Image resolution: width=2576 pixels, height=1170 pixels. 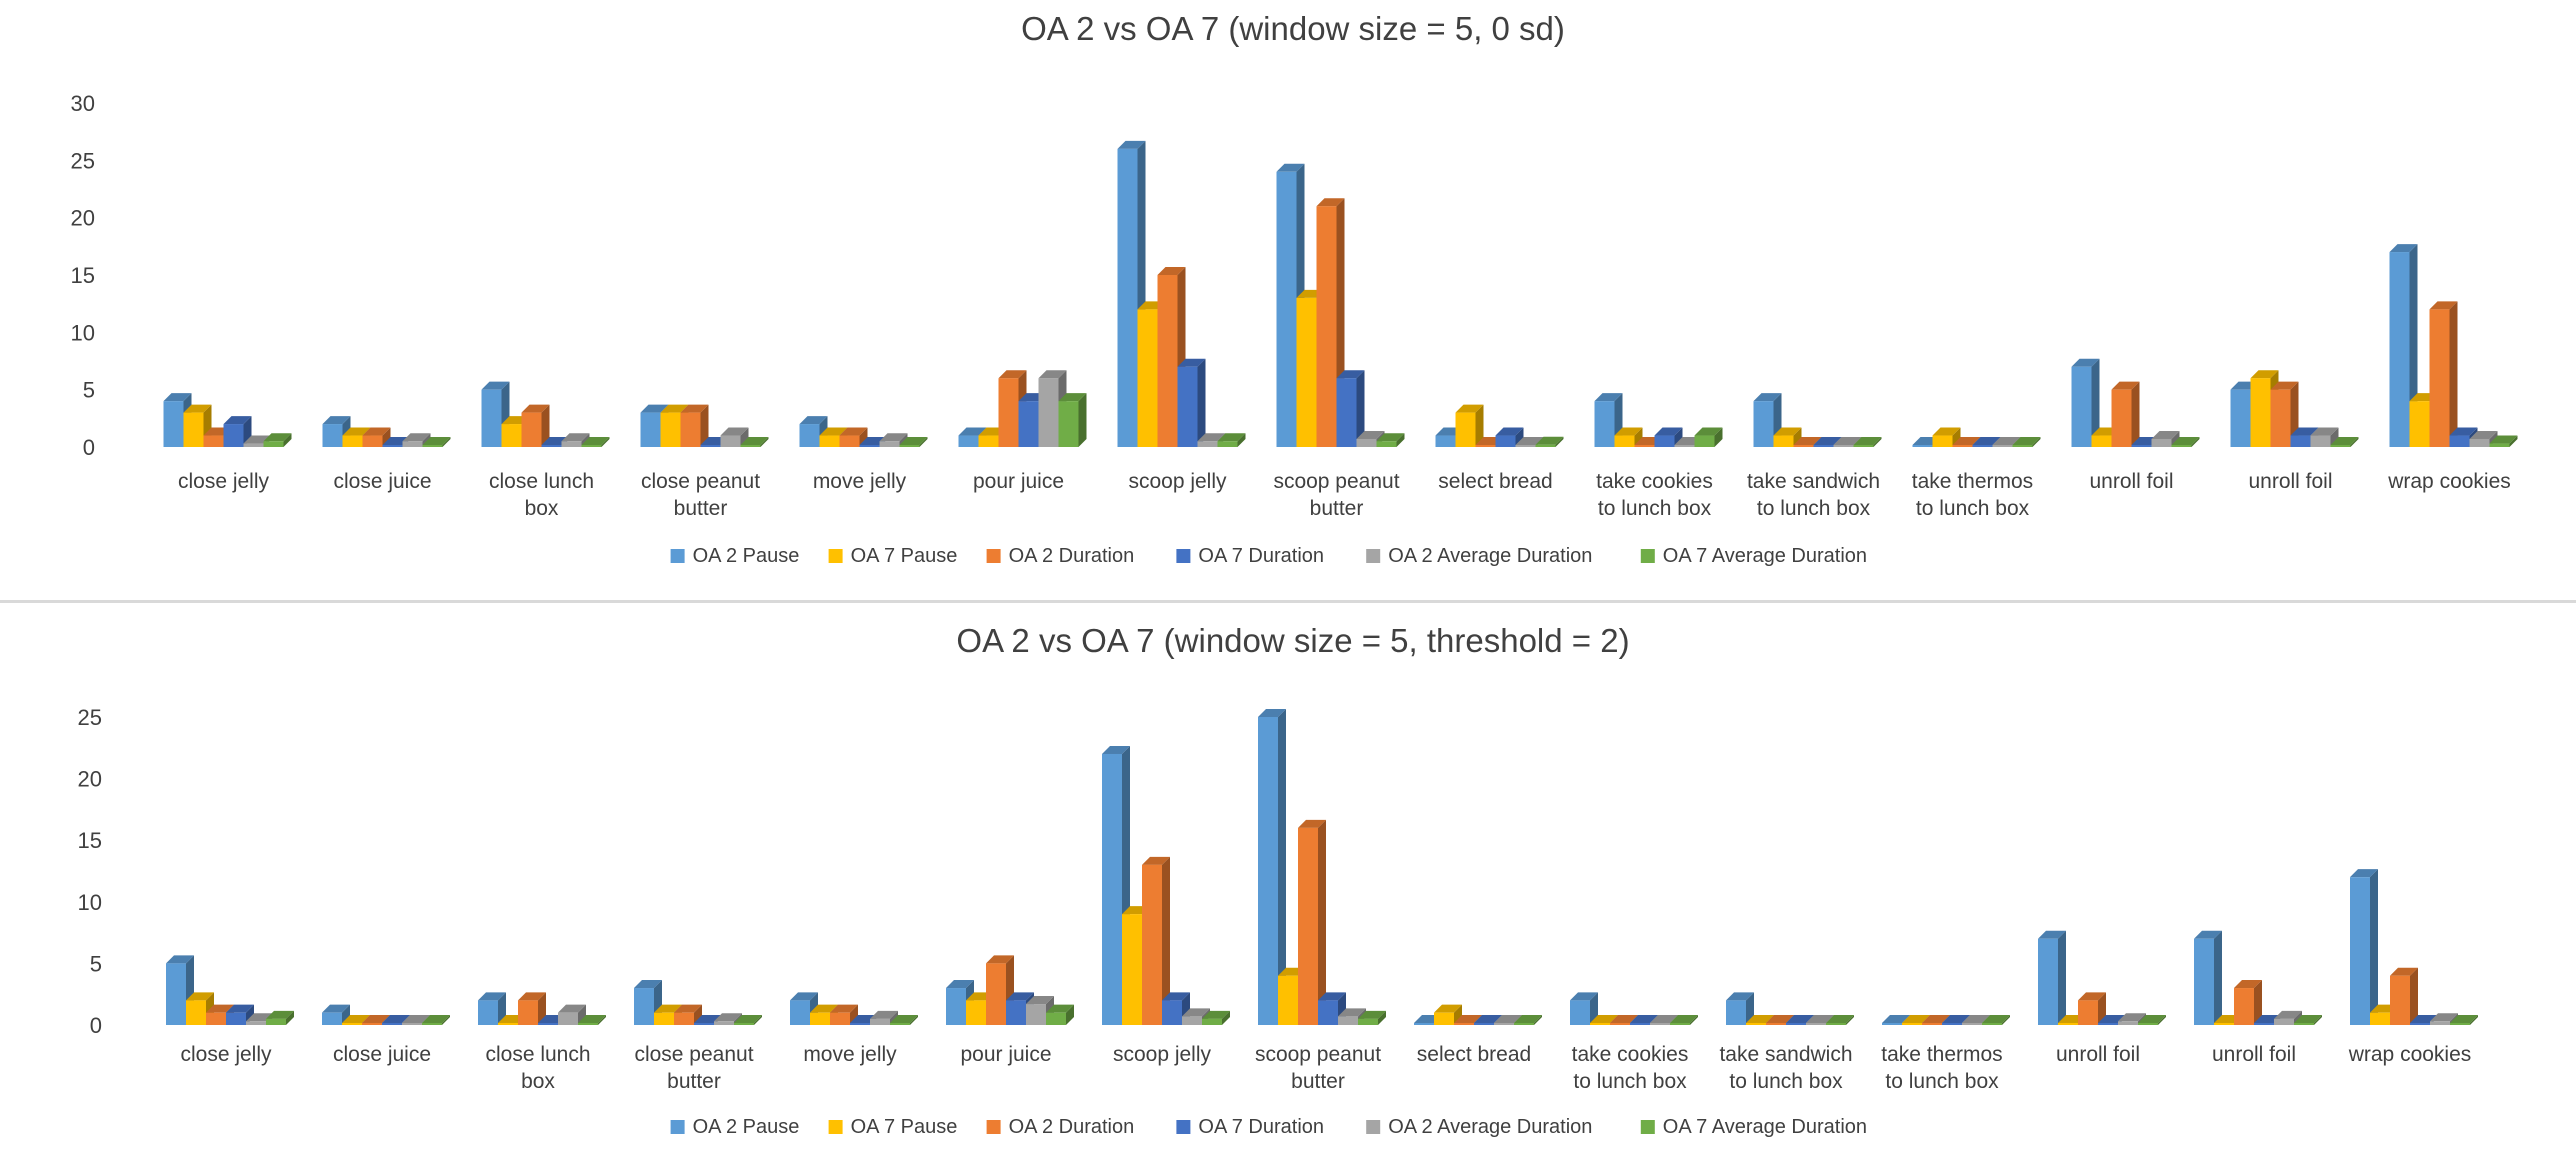 I want to click on legend-swatch, so click(x=1647, y=556).